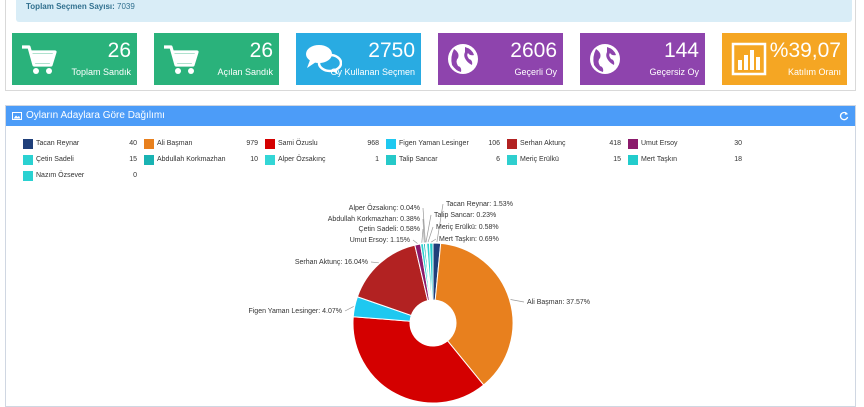 Image resolution: width=864 pixels, height=407 pixels. I want to click on info-value: 7039, so click(126, 6).